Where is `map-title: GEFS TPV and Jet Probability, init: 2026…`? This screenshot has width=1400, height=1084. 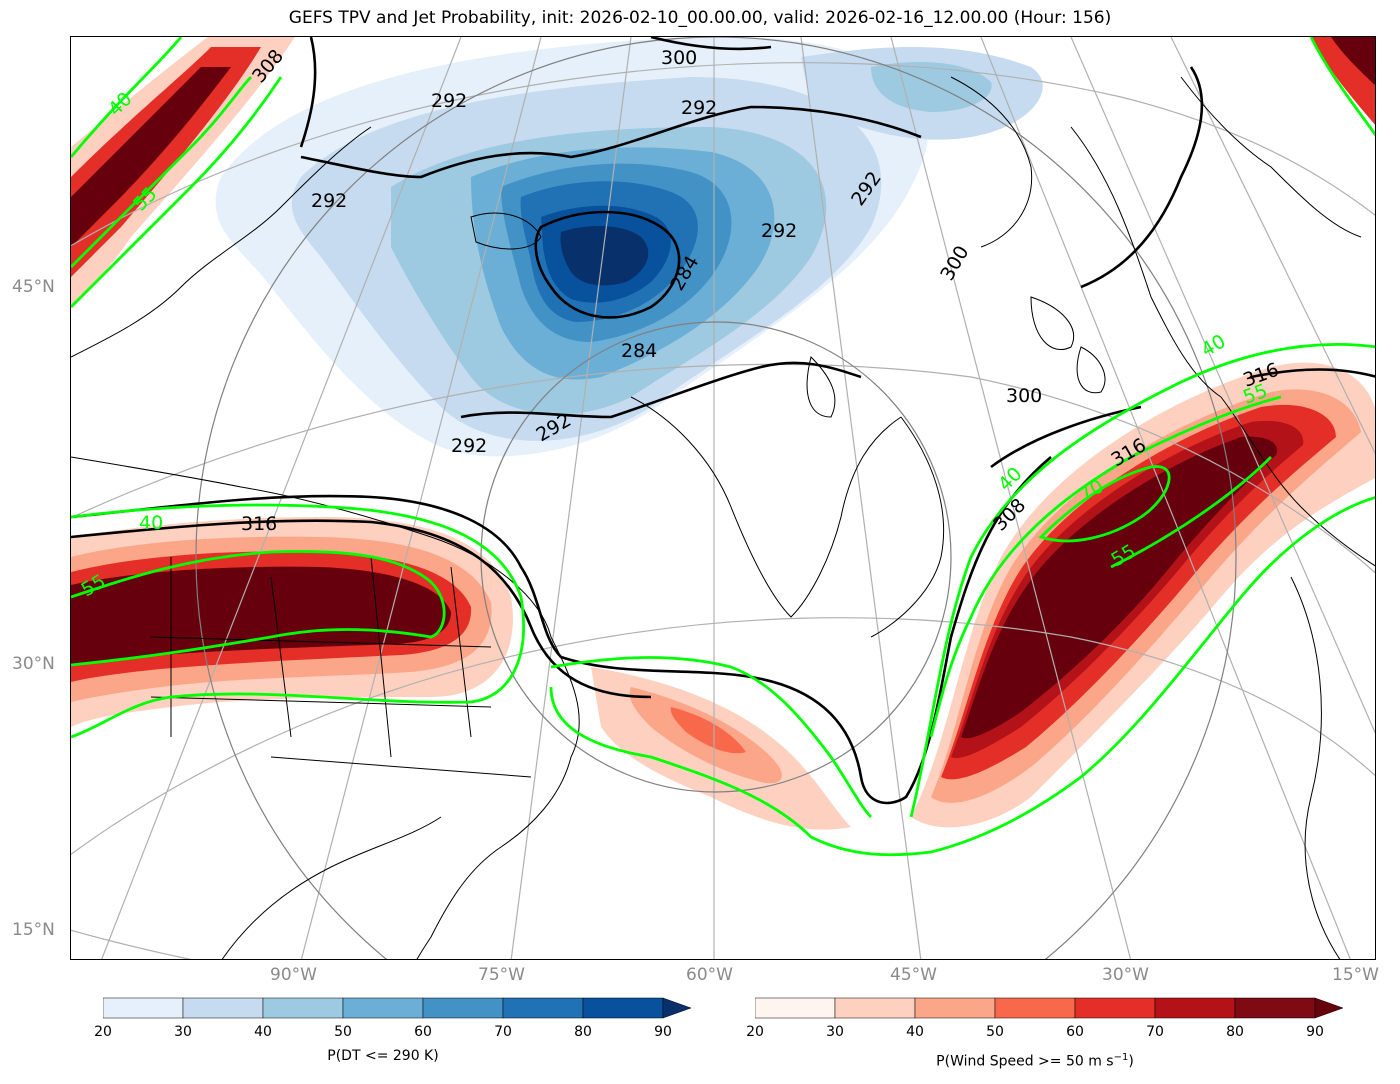 map-title: GEFS TPV and Jet Probability, init: 2026… is located at coordinates (700, 18).